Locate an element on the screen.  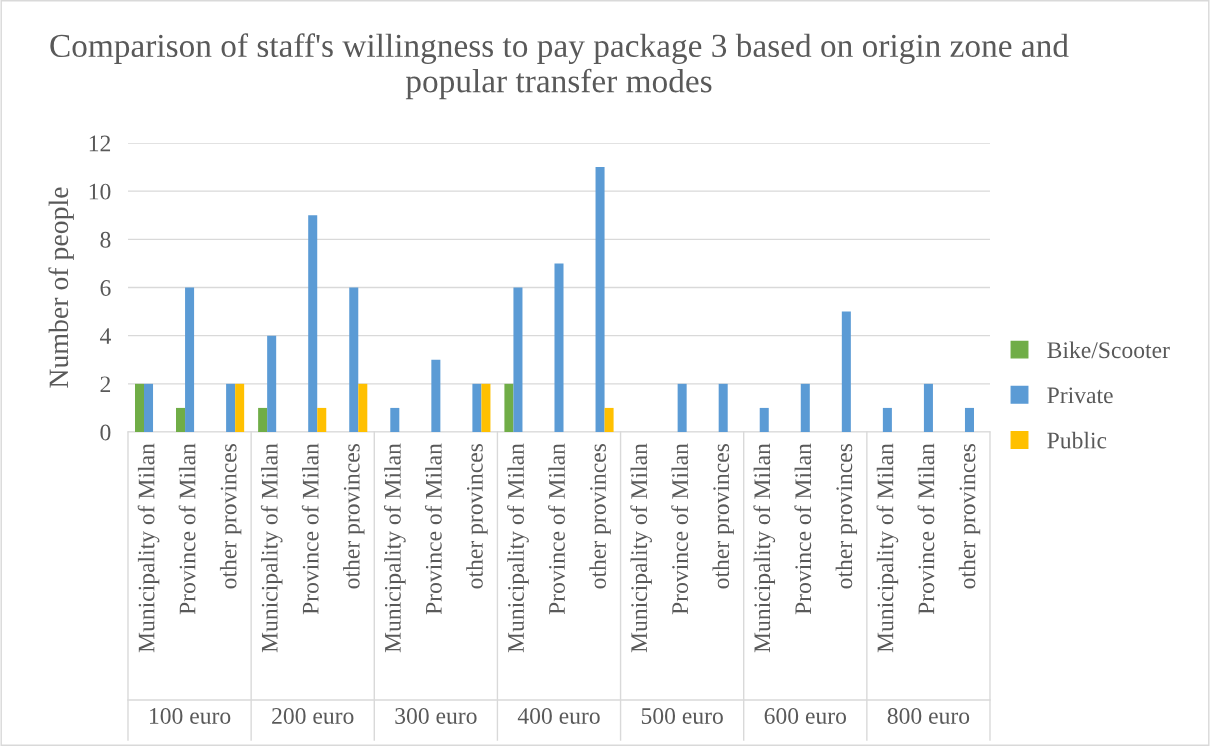
text: 400 euro is located at coordinates (558, 715).